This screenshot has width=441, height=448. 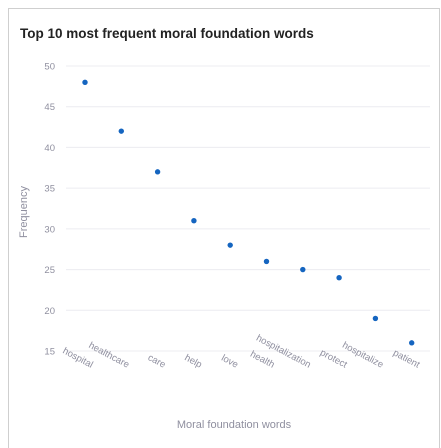 What do you see at coordinates (49, 67) in the screenshot?
I see `y-tick-label: 50` at bounding box center [49, 67].